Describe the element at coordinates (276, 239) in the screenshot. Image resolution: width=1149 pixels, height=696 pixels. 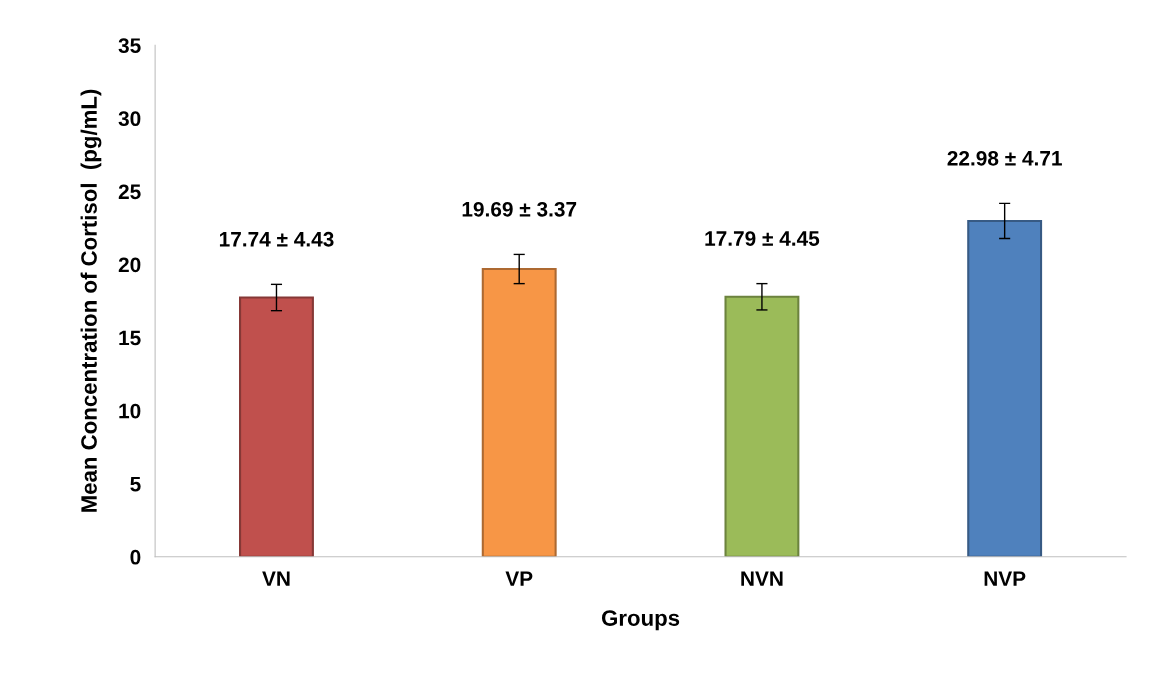
I see `data-label: 17.74 ± 4.43` at that location.